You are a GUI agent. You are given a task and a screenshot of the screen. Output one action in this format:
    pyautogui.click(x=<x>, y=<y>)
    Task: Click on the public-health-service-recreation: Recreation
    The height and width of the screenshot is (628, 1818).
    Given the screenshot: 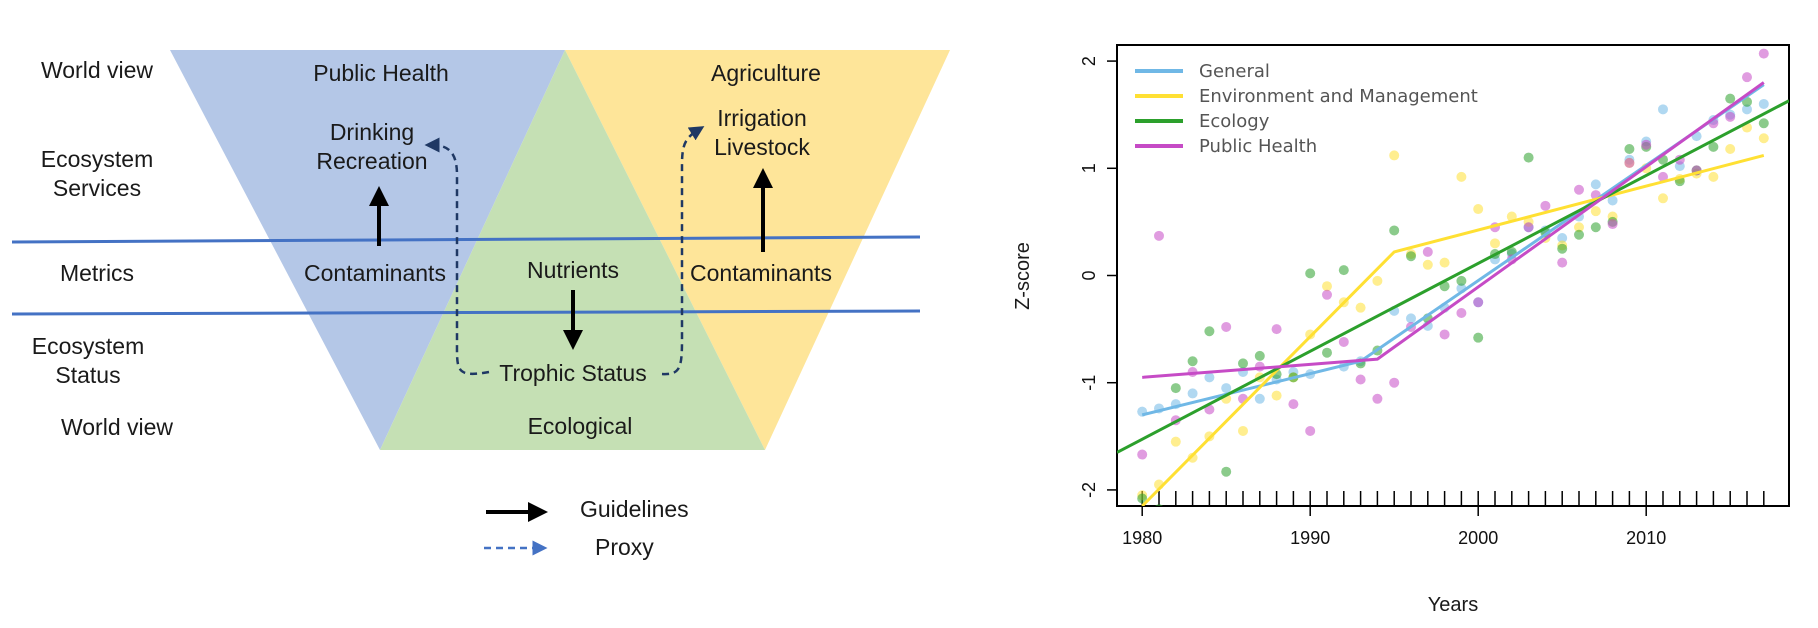 What is the action you would take?
    pyautogui.click(x=371, y=161)
    